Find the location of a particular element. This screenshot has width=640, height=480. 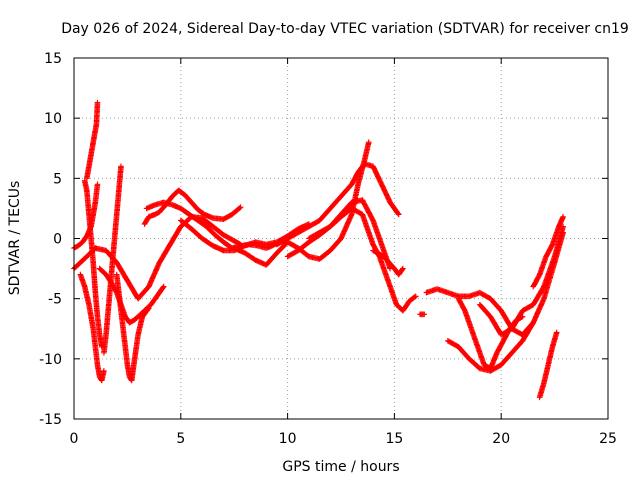

y-tick-label: 15 is located at coordinates (53, 59).